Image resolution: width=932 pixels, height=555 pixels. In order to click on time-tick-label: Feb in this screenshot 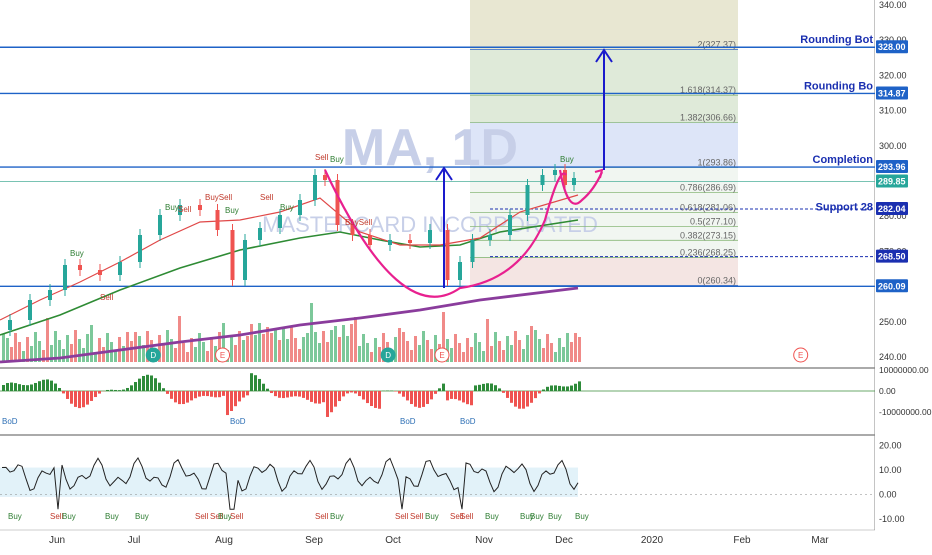, I will do `click(742, 540)`.